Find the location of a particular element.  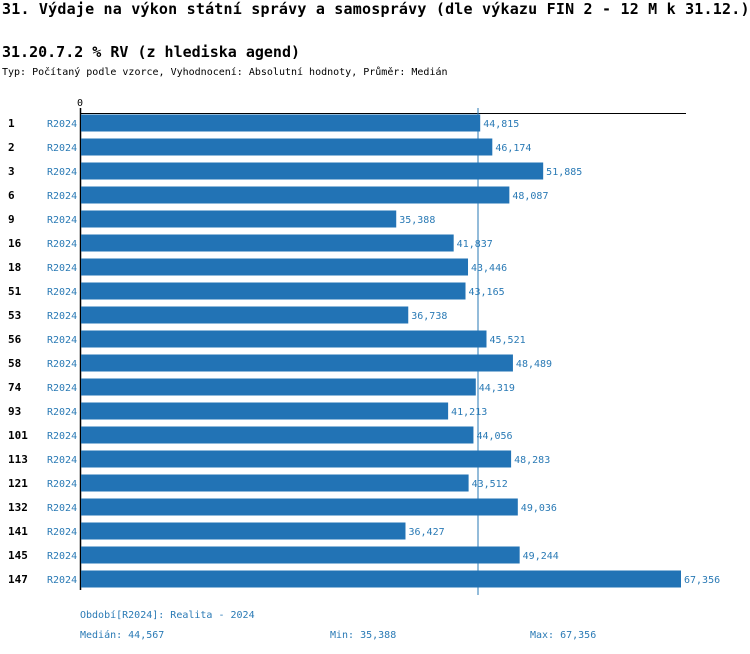

bar-value-label: 48,489 is located at coordinates (534, 364).